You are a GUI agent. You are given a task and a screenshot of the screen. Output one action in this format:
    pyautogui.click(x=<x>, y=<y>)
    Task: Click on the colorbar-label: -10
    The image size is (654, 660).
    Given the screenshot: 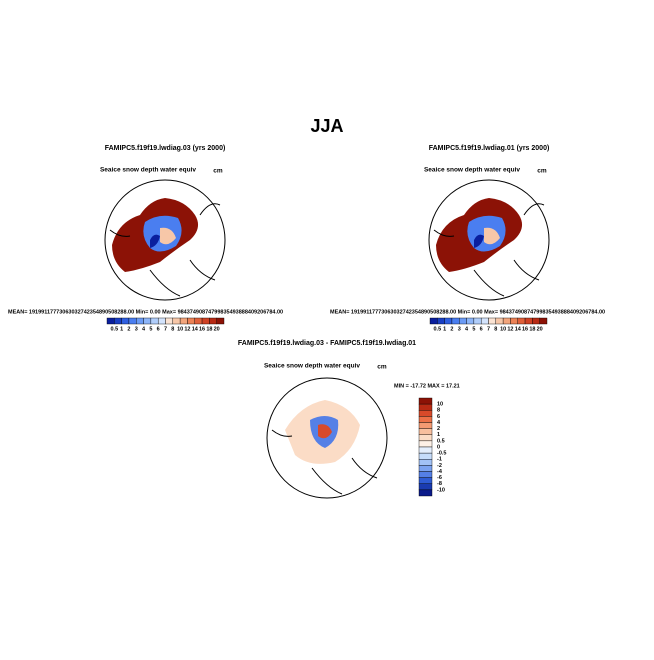 What is the action you would take?
    pyautogui.click(x=441, y=490)
    